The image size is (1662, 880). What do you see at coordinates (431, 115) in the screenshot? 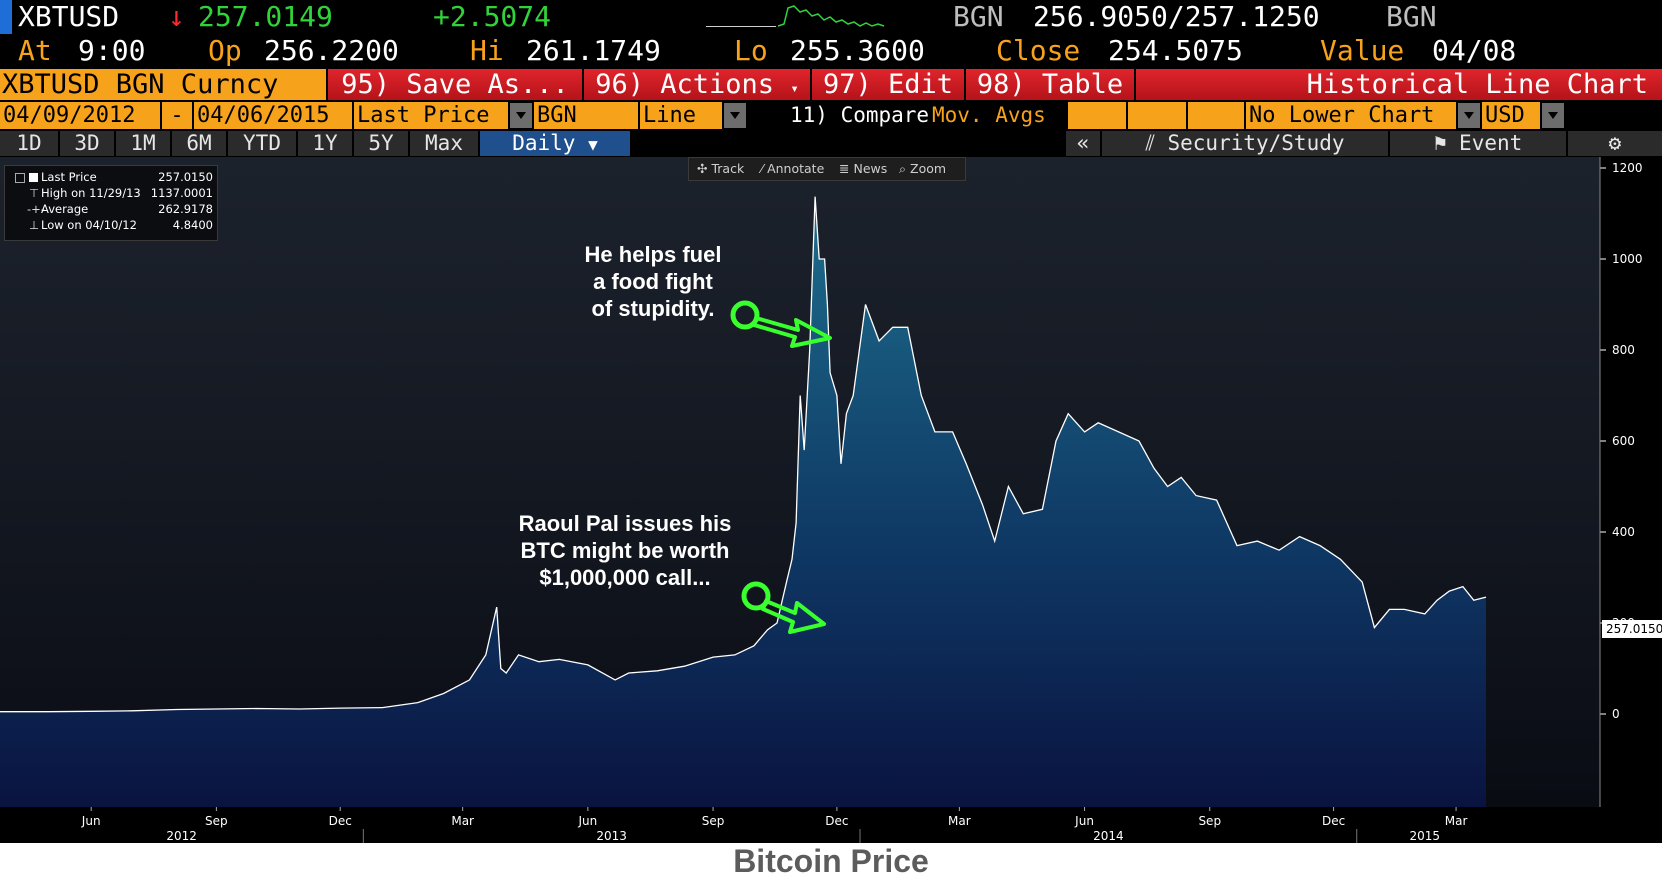
I see `field-select: Last Price` at bounding box center [431, 115].